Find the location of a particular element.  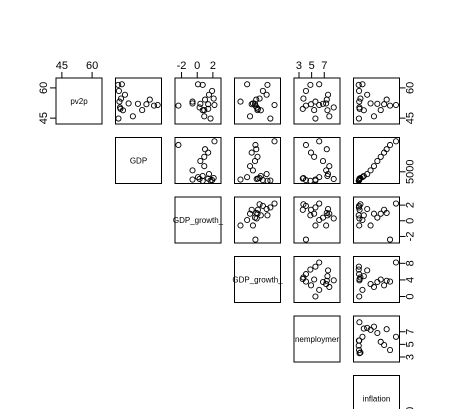

tick-label: -2 is located at coordinates (411, 237).